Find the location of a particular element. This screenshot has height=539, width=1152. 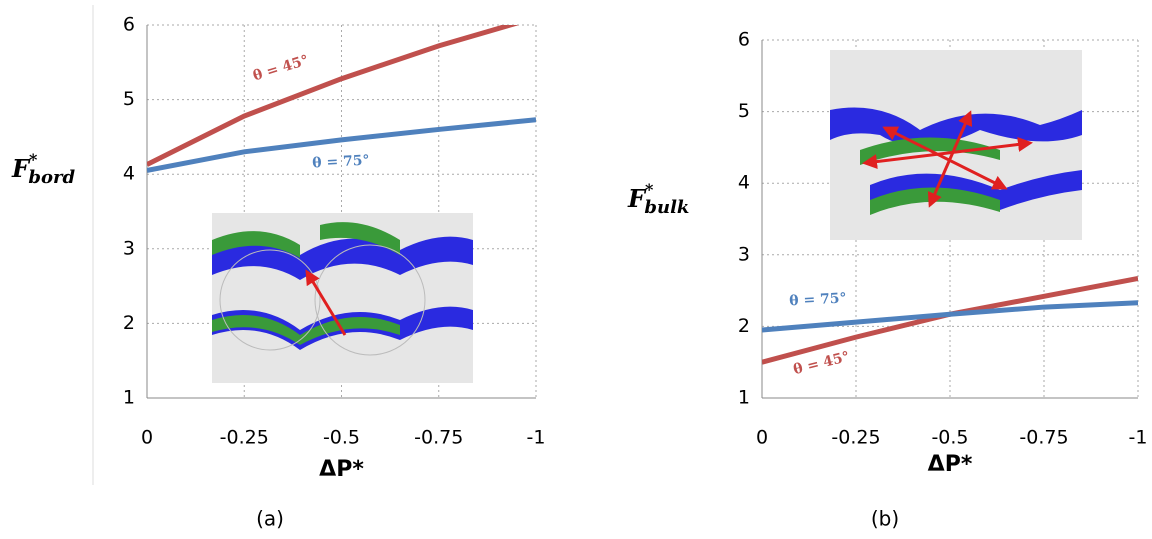

inset-image-b is located at coordinates (956, 145).